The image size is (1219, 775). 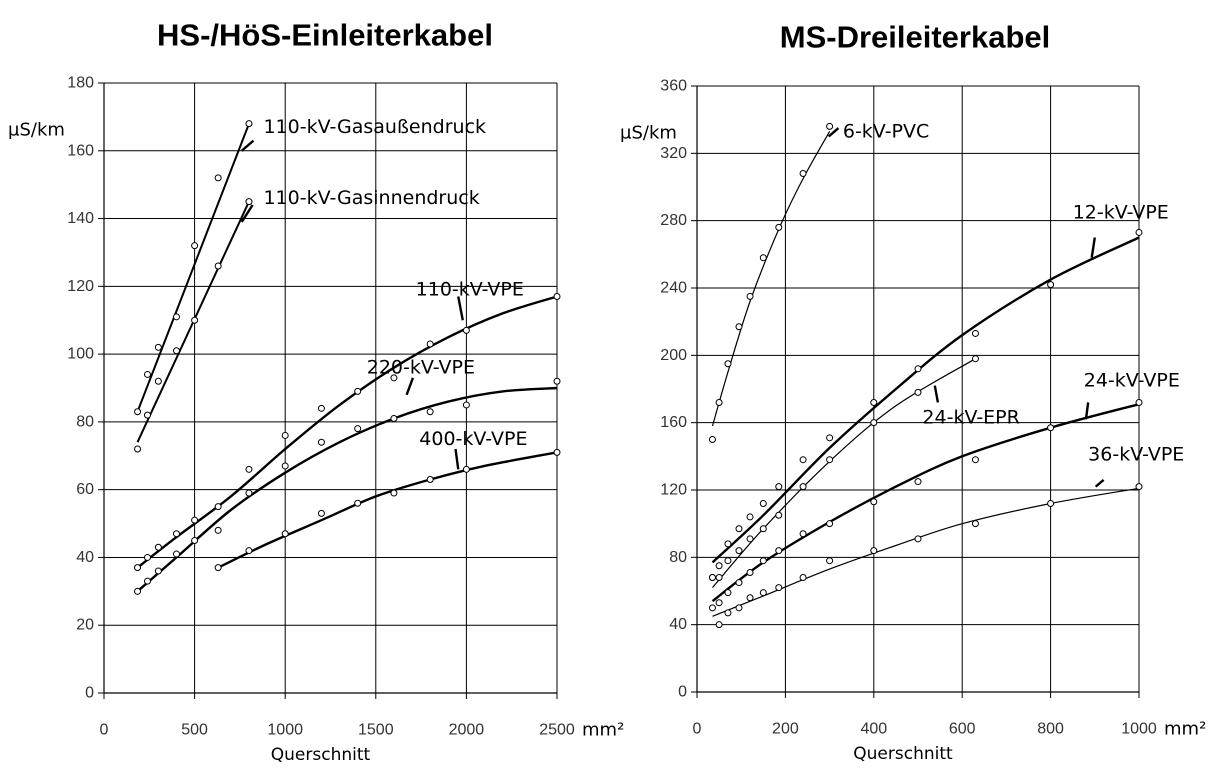 What do you see at coordinates (673, 220) in the screenshot?
I see `y-tick-label: 280` at bounding box center [673, 220].